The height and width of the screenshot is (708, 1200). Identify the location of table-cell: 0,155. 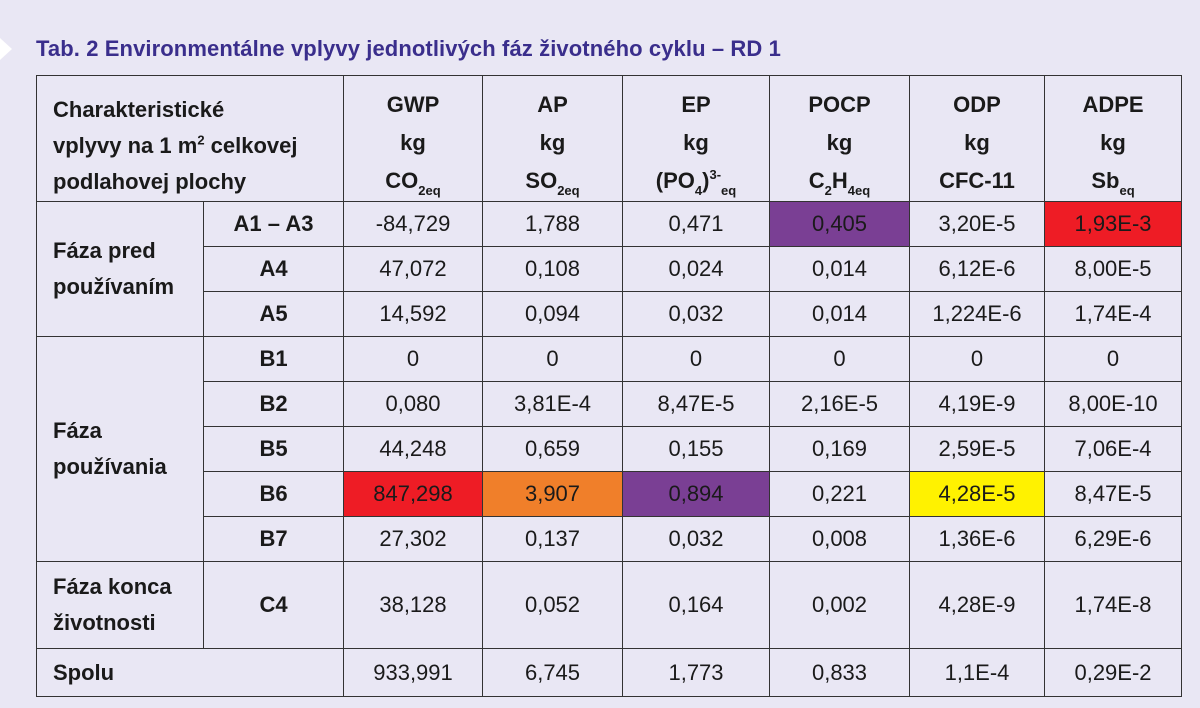
(696, 449).